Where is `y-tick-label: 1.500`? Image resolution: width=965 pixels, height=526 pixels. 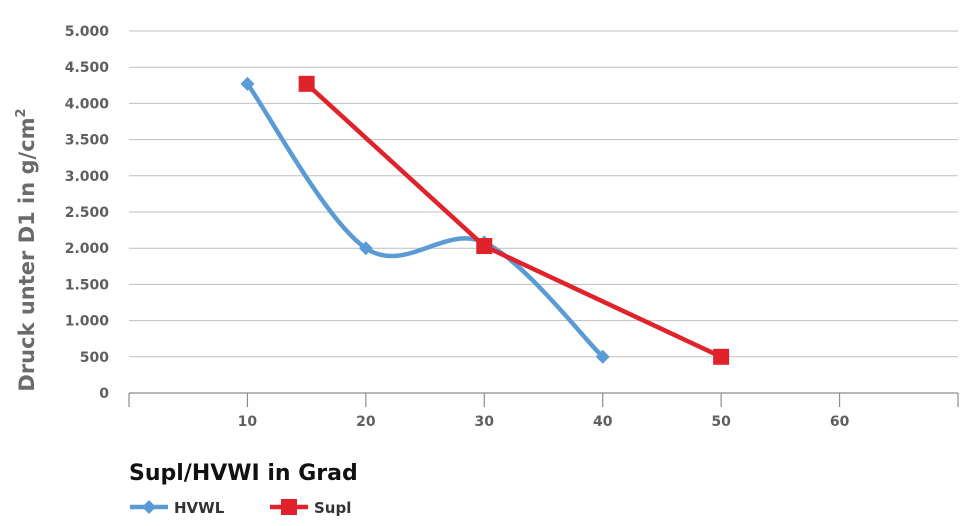
y-tick-label: 1.500 is located at coordinates (87, 285).